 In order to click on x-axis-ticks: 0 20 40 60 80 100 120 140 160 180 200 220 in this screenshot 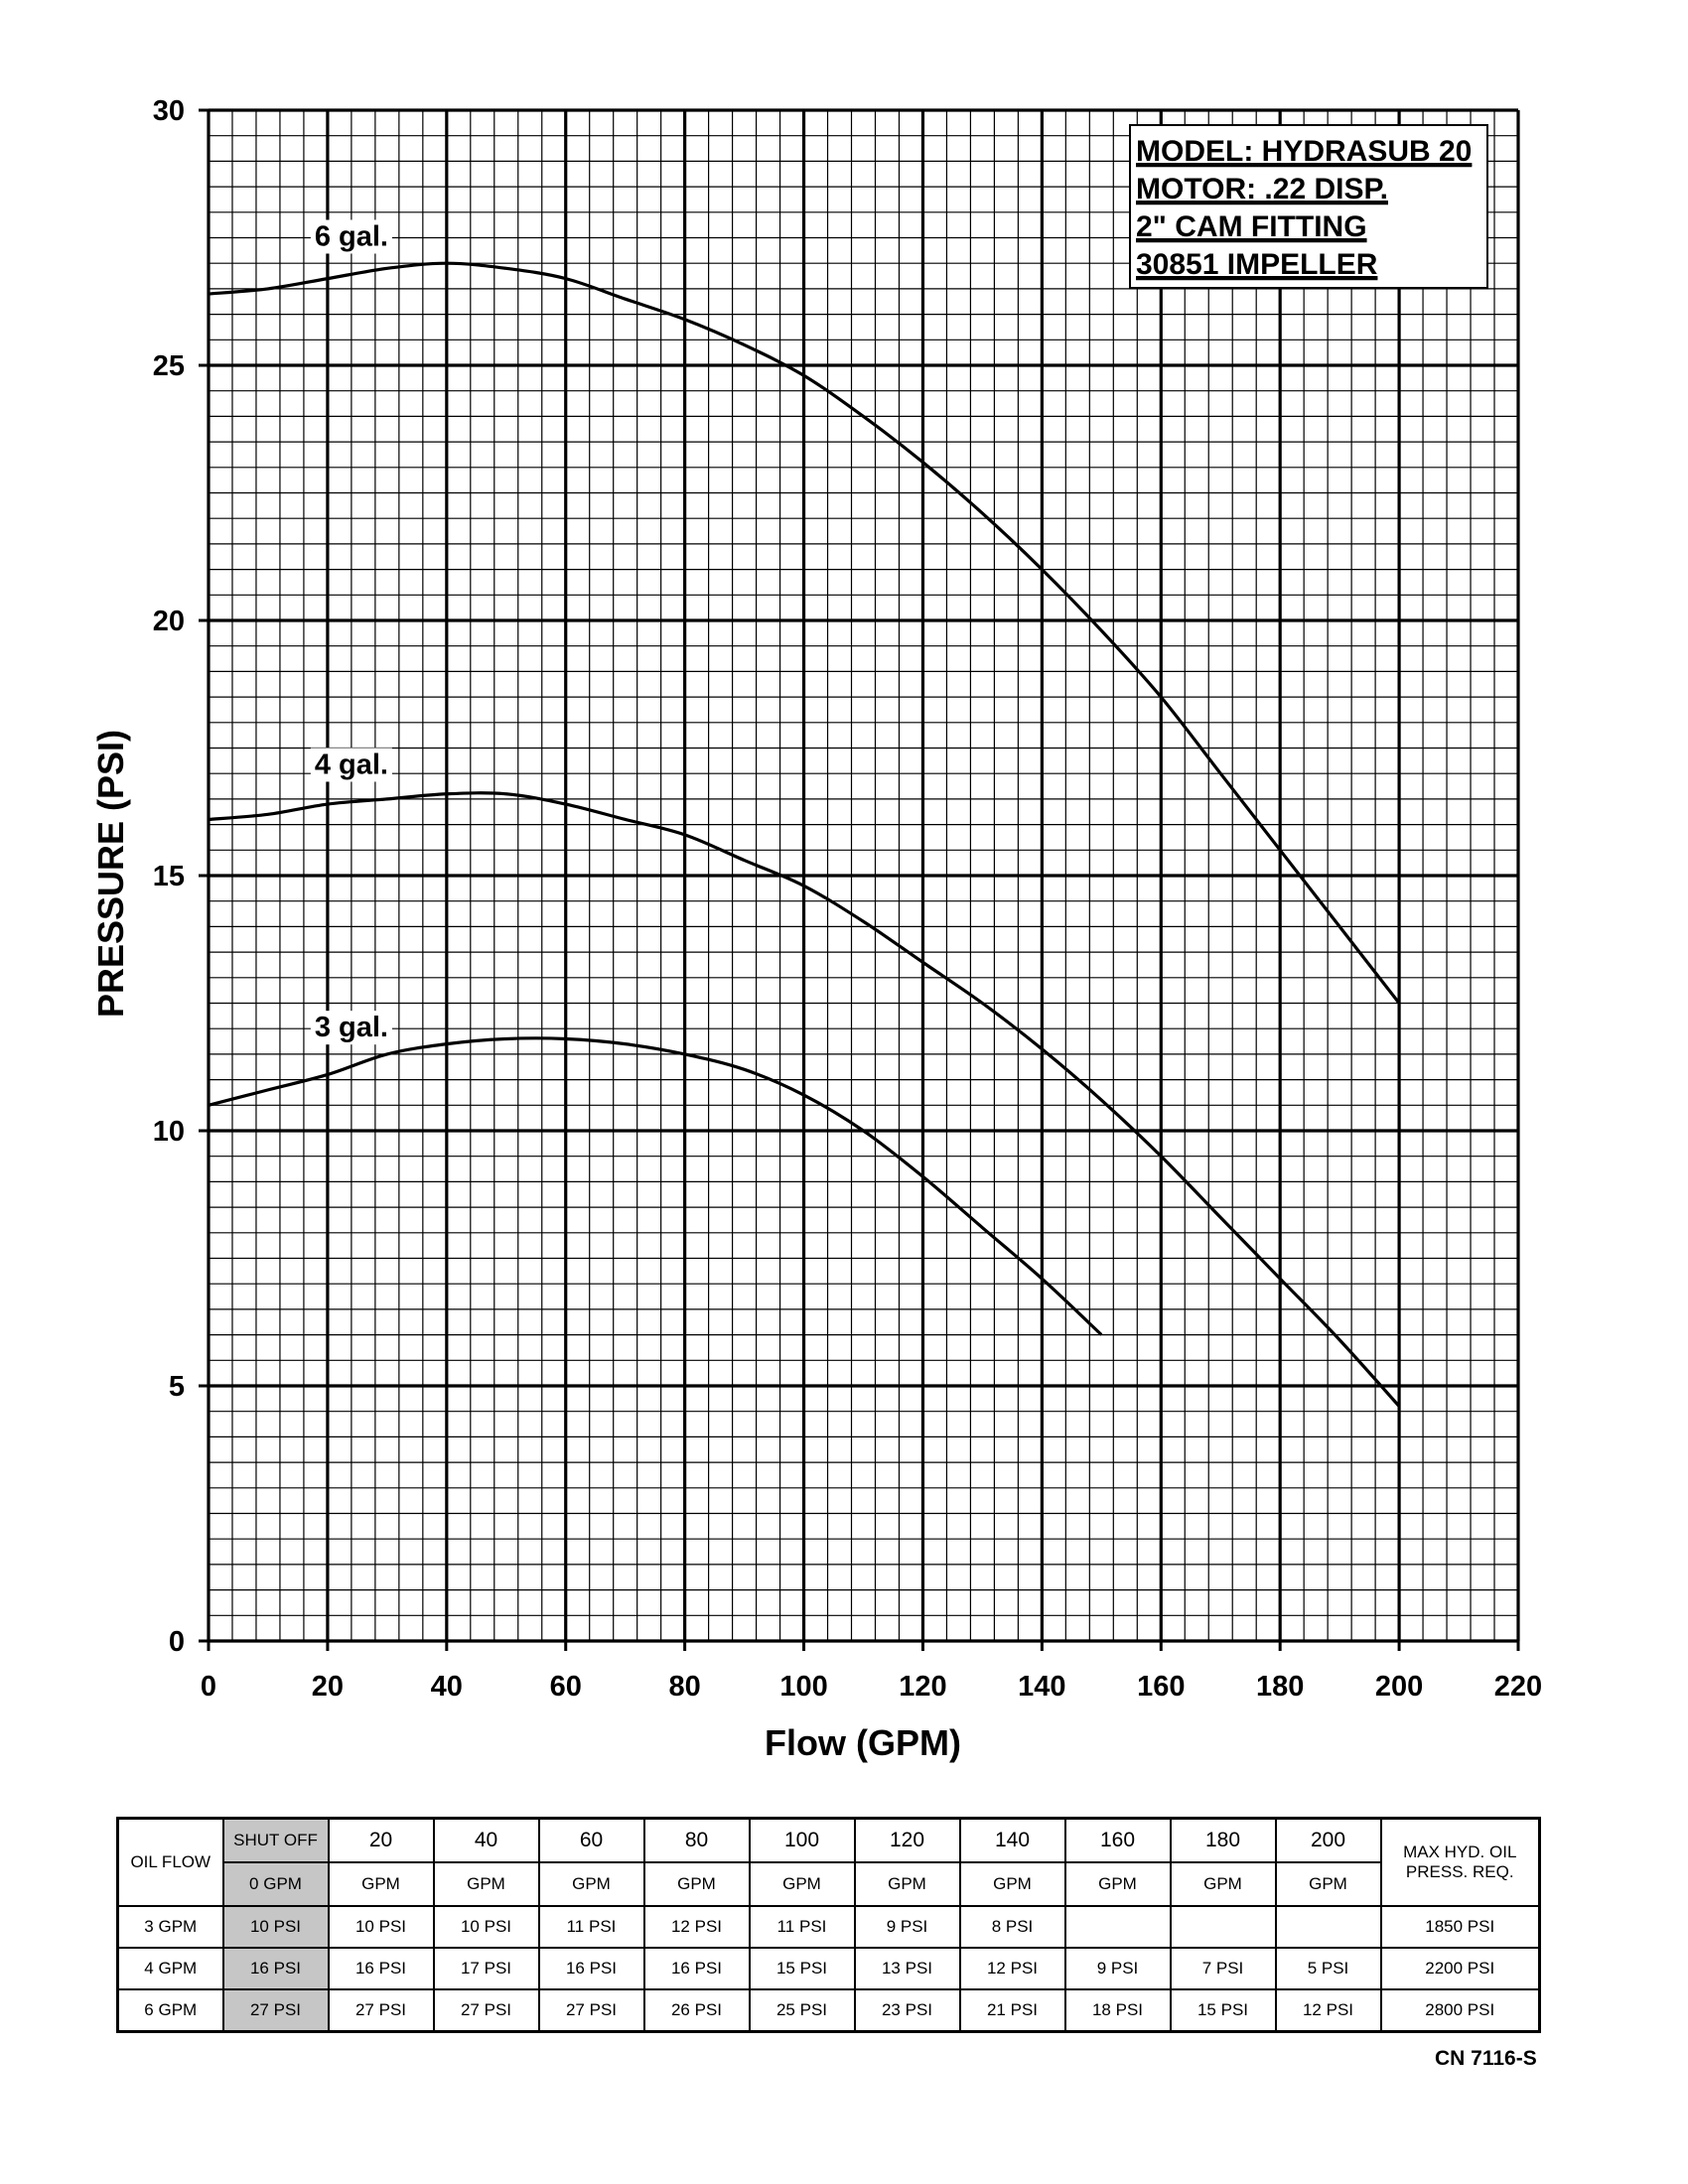, I will do `click(871, 1687)`.